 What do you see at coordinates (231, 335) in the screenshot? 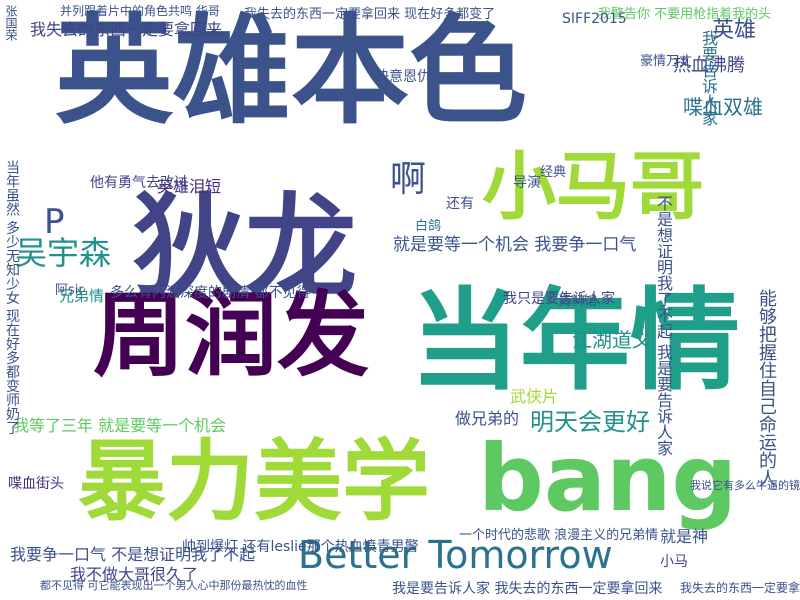
I see `word-zhou-runfa: 周润发` at bounding box center [231, 335].